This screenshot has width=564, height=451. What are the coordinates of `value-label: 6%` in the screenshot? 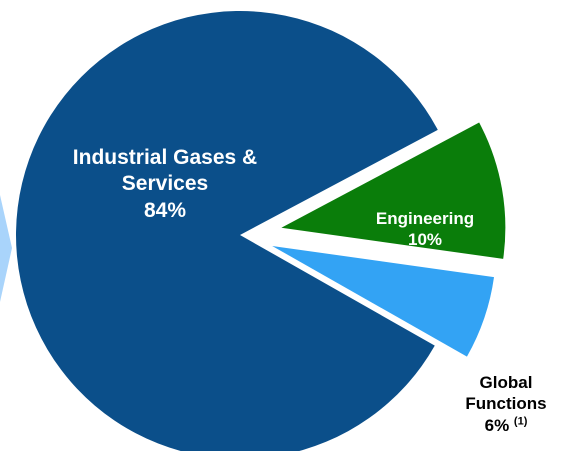 It's located at (497, 425).